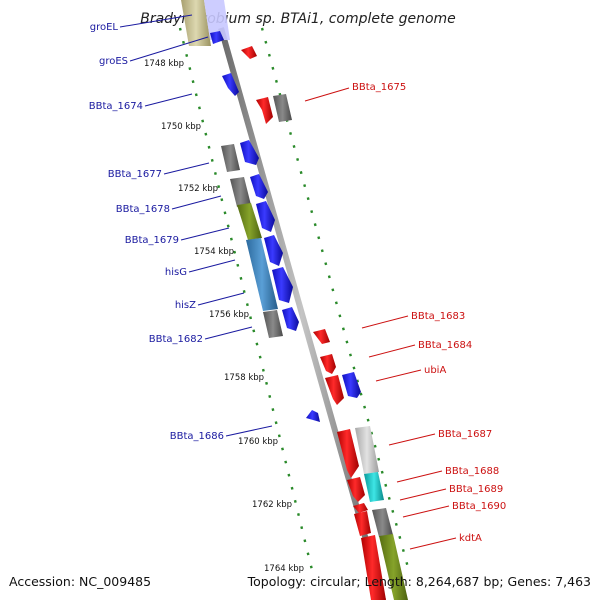 The height and width of the screenshot is (600, 600). Describe the element at coordinates (258, 442) in the screenshot. I see `kbp-label: 1760 kbp` at that location.